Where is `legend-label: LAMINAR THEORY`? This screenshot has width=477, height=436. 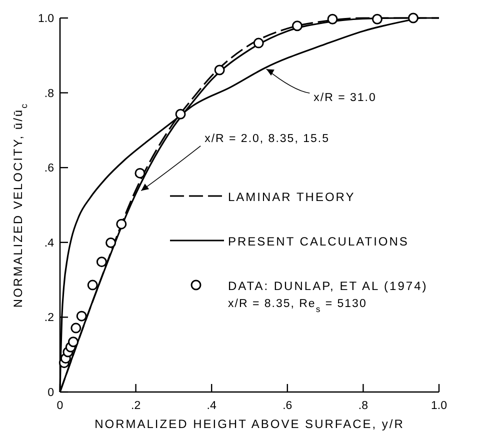 legend-label: LAMINAR THEORY is located at coordinates (292, 197).